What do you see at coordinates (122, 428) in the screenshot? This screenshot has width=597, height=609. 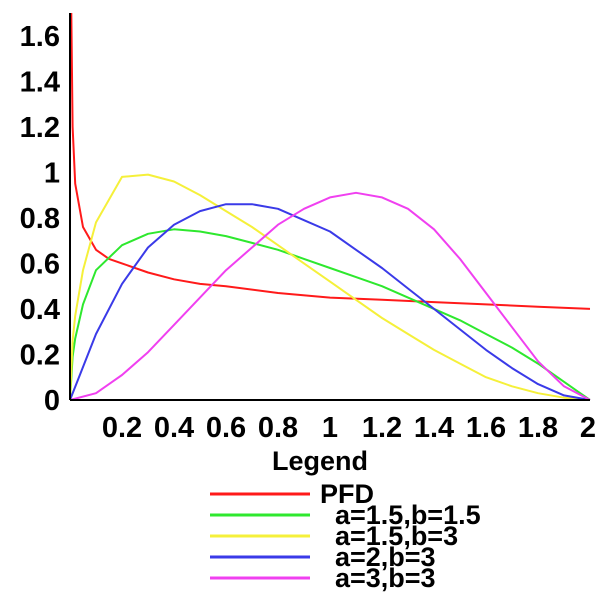 I see `x-tick-label: 0.2` at bounding box center [122, 428].